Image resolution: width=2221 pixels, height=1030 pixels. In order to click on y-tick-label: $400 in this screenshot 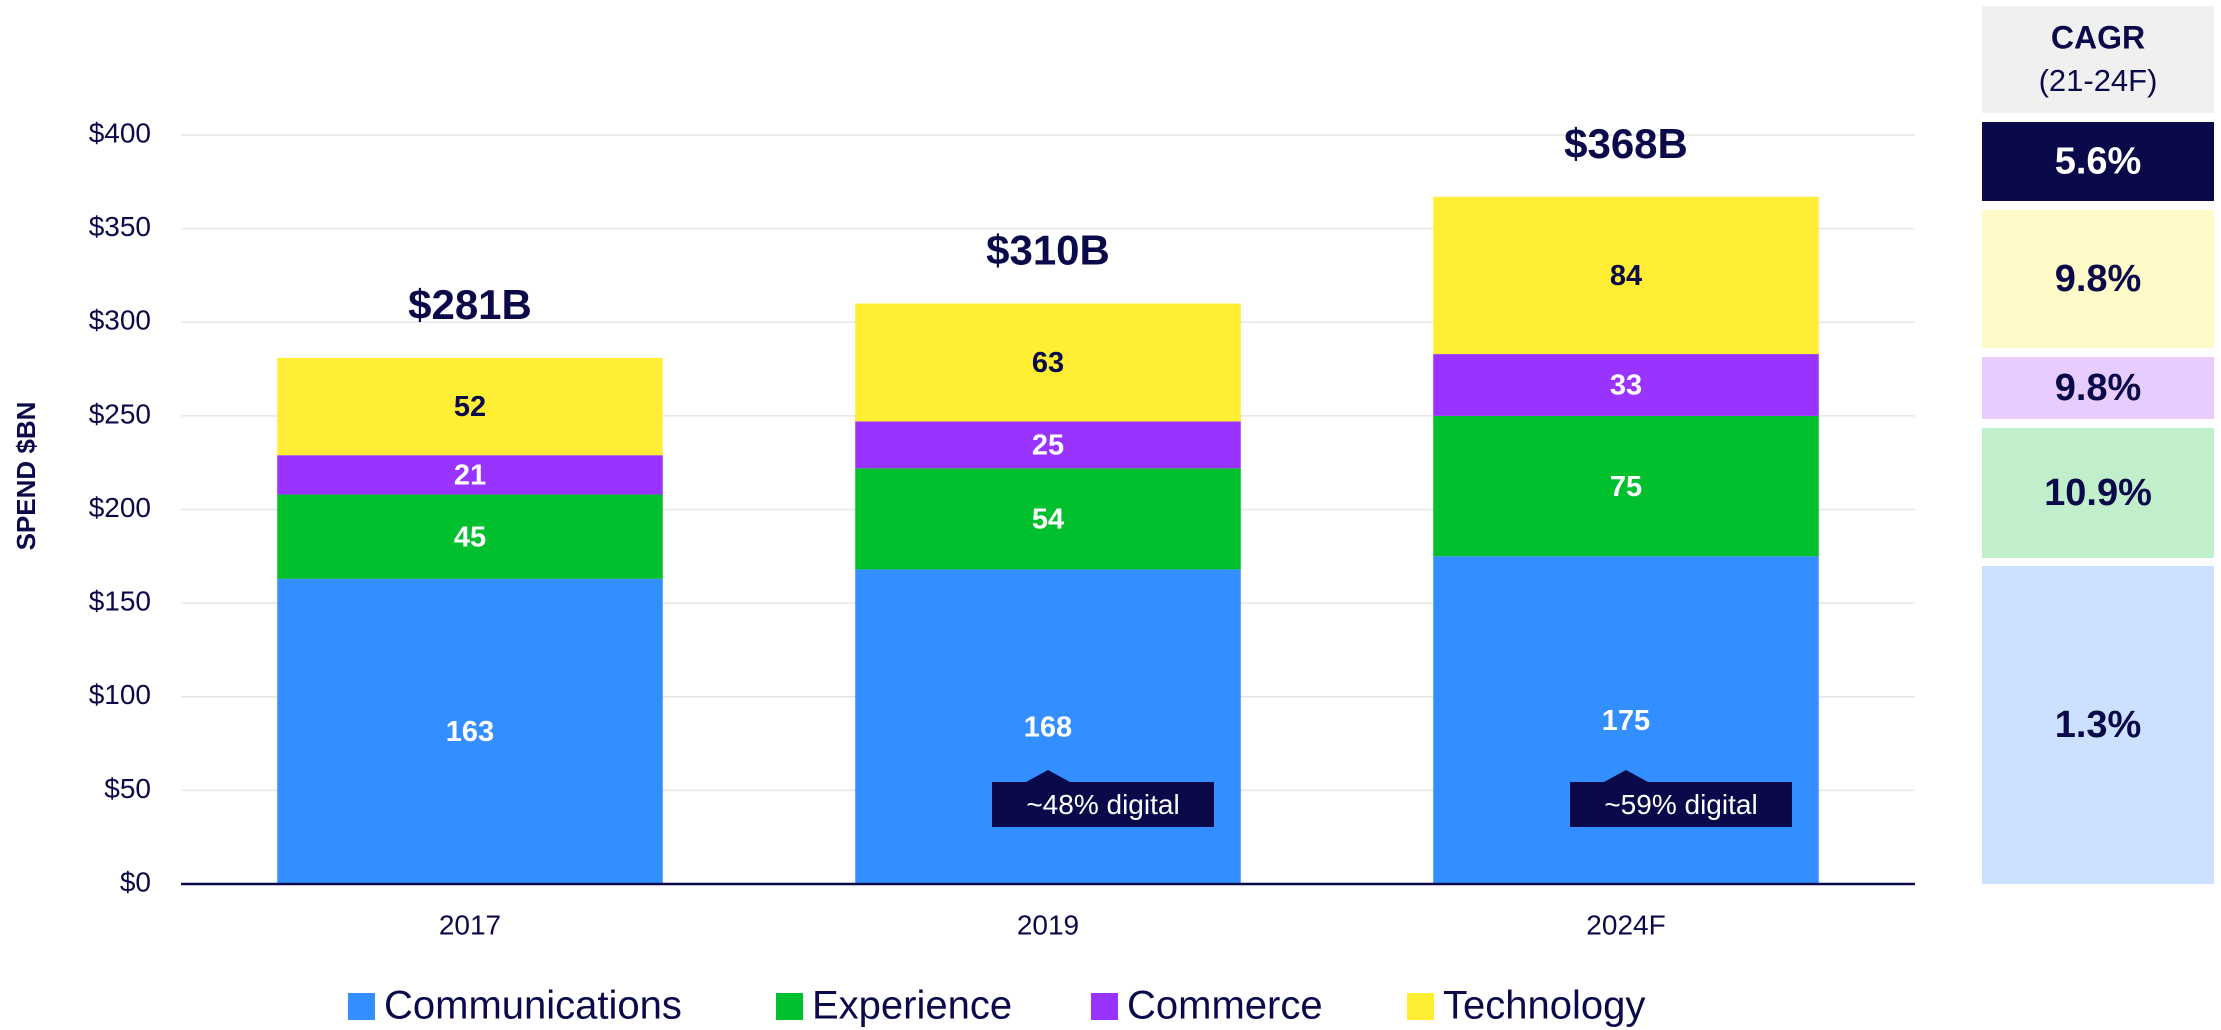, I will do `click(120, 132)`.